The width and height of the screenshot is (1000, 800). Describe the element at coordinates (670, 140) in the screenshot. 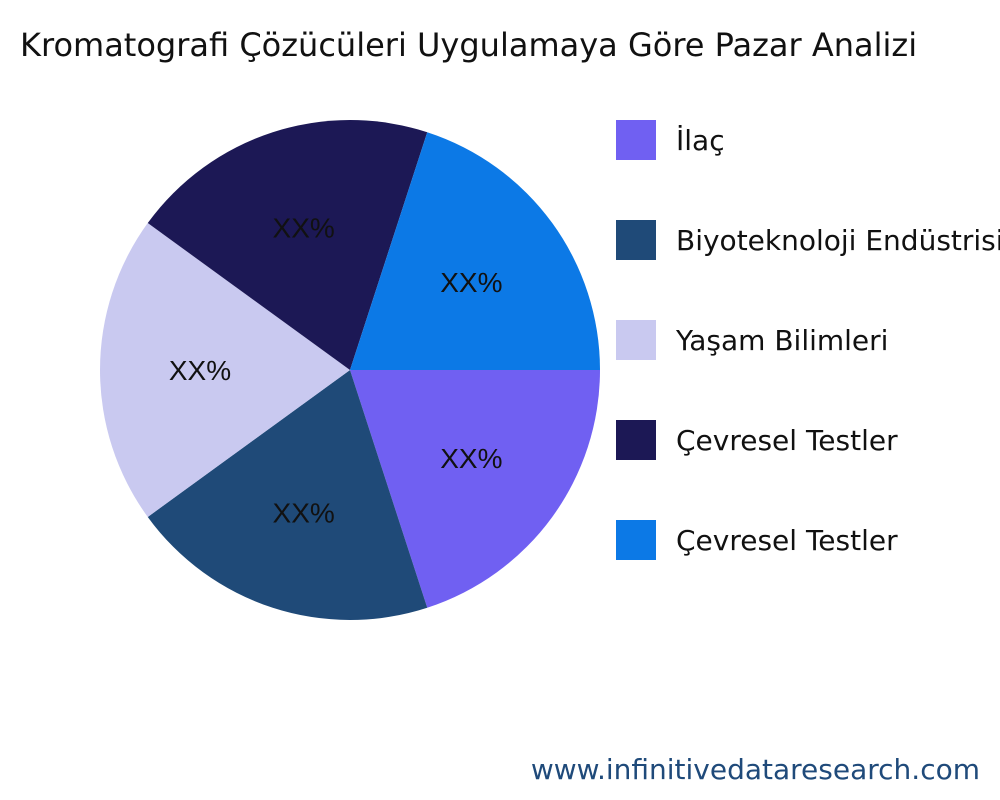

I see `legend-item: İlaç` at that location.